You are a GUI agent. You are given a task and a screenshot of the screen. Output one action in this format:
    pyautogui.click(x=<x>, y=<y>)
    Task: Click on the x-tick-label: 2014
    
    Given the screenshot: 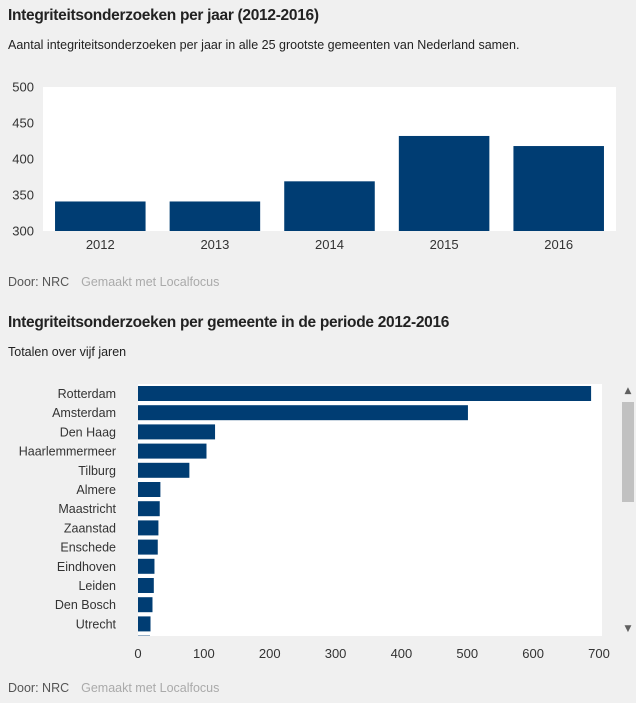 What is the action you would take?
    pyautogui.click(x=329, y=244)
    